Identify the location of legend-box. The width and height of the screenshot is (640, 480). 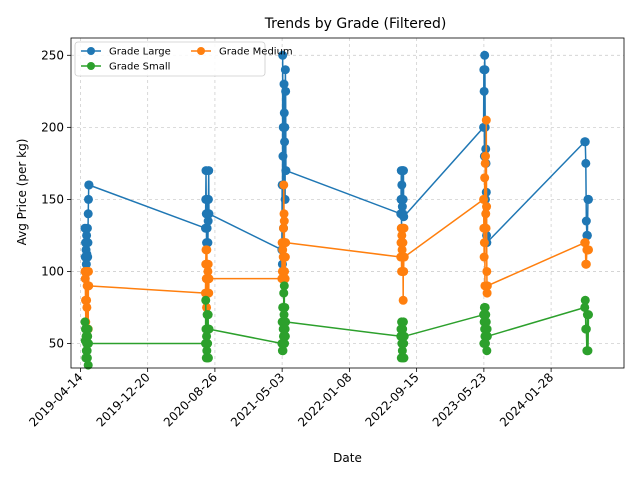
(170, 59).